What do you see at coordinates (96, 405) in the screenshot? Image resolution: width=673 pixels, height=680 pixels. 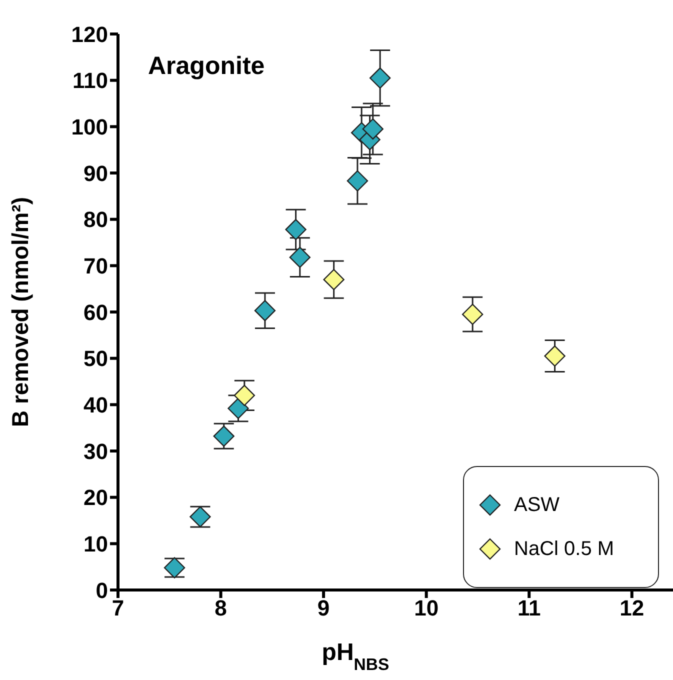 I see `y-tick-label: 40` at bounding box center [96, 405].